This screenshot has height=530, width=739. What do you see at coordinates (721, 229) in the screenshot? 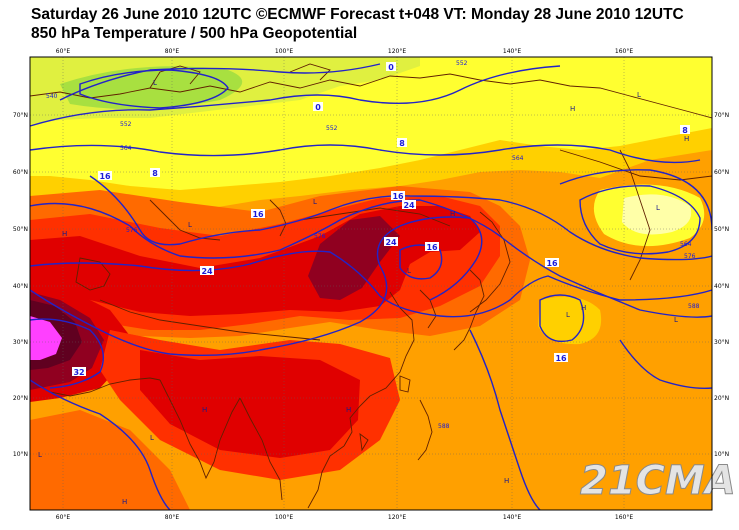
I see `lat-tick-right: 50°N` at bounding box center [721, 229].